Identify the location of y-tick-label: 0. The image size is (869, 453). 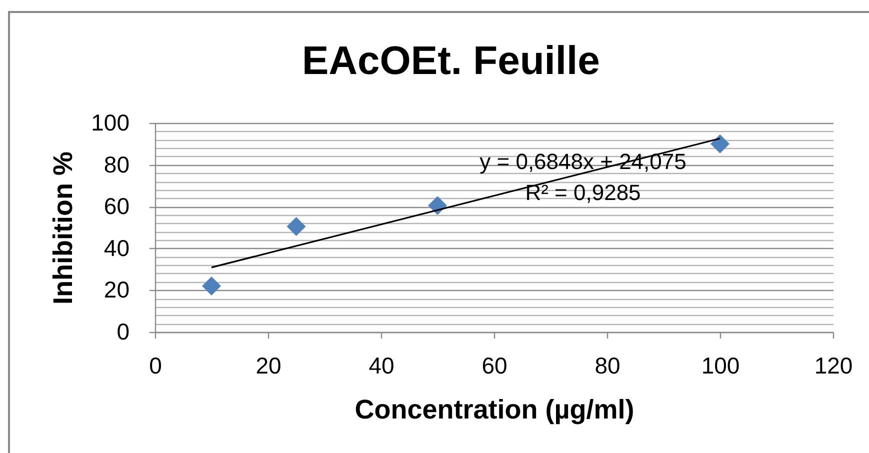
(123, 331).